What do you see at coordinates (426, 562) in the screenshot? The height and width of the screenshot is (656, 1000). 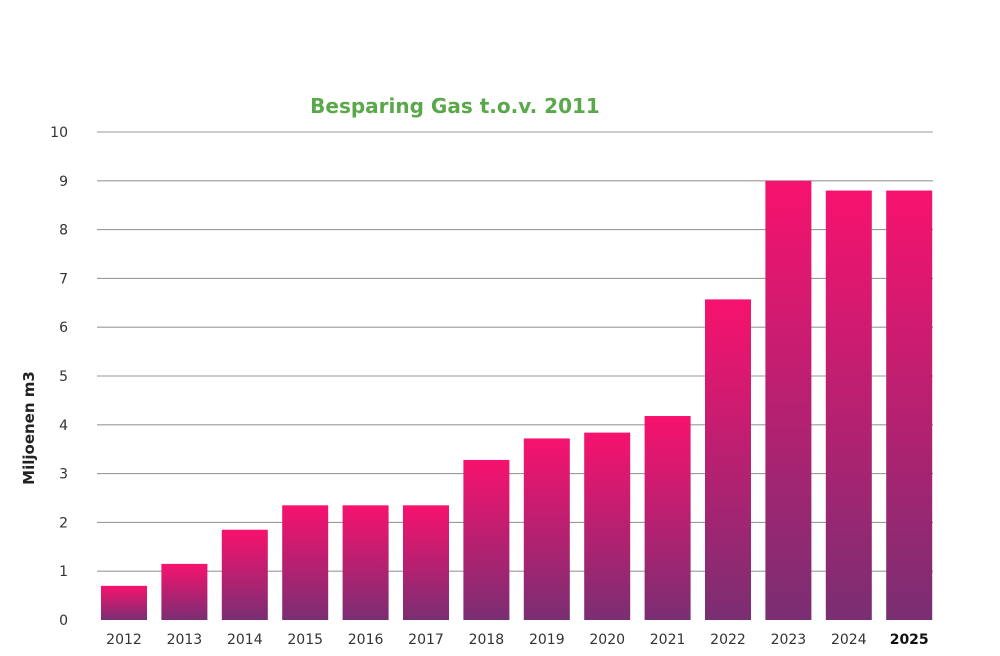 I see `bar-2017` at bounding box center [426, 562].